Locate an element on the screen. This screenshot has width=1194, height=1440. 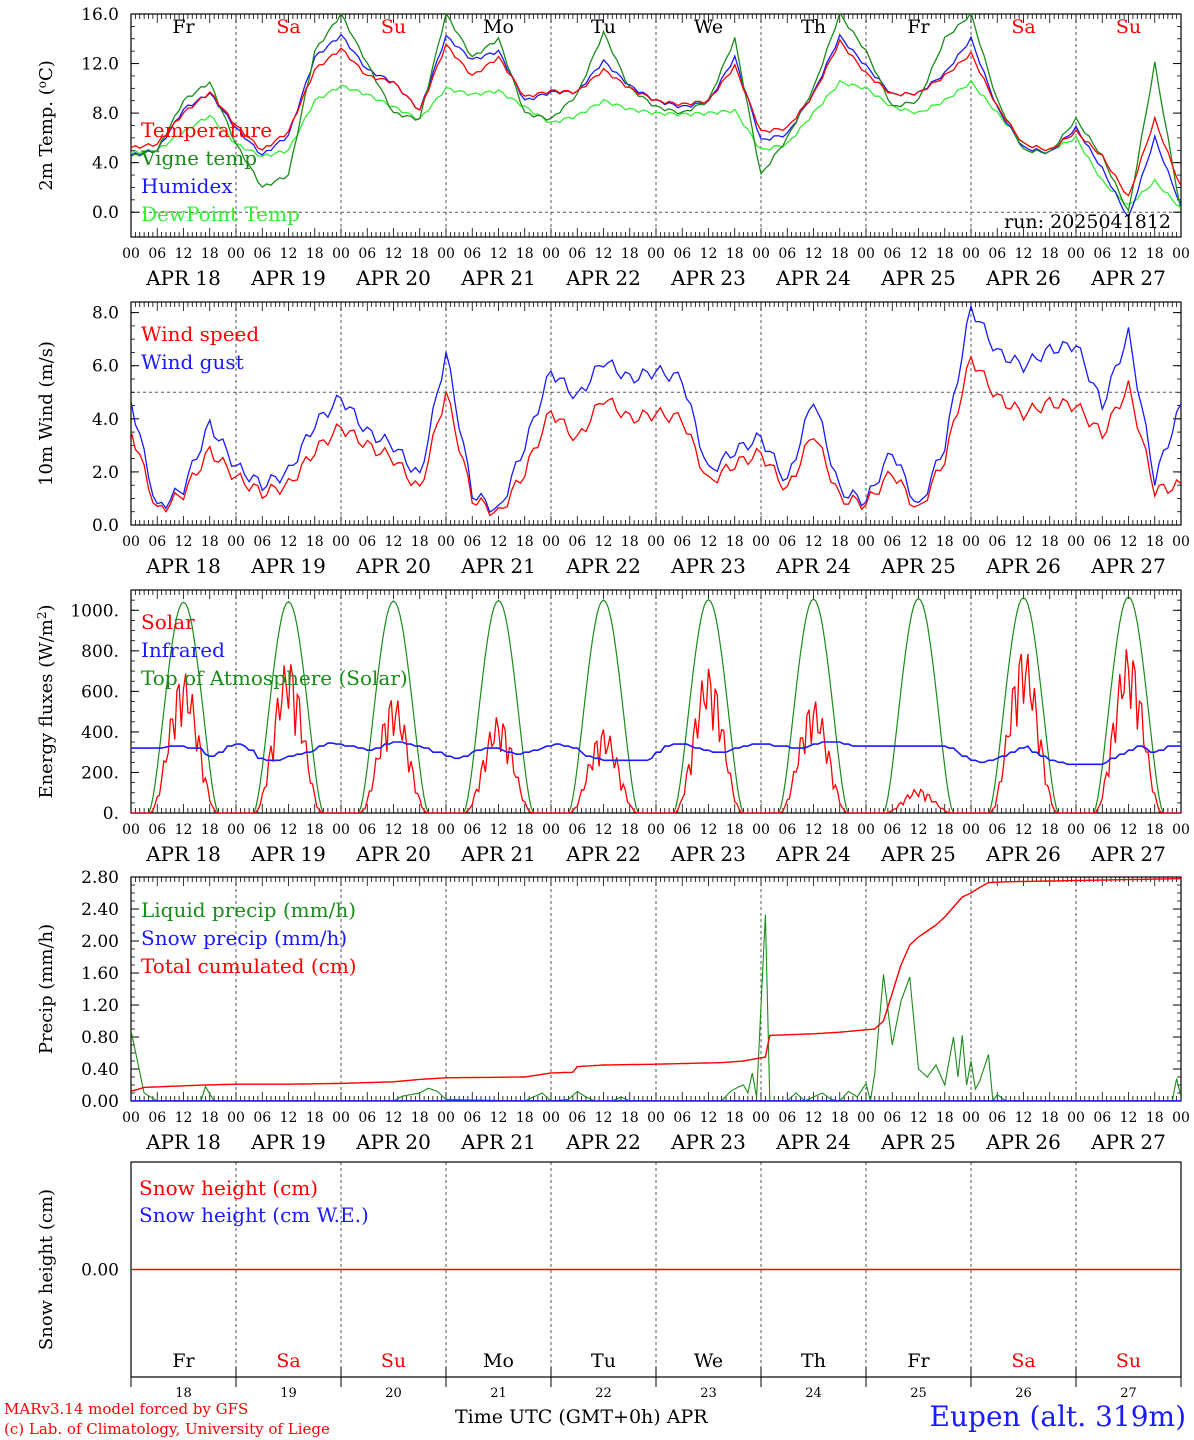
day-number-label: 21 is located at coordinates (498, 1393).